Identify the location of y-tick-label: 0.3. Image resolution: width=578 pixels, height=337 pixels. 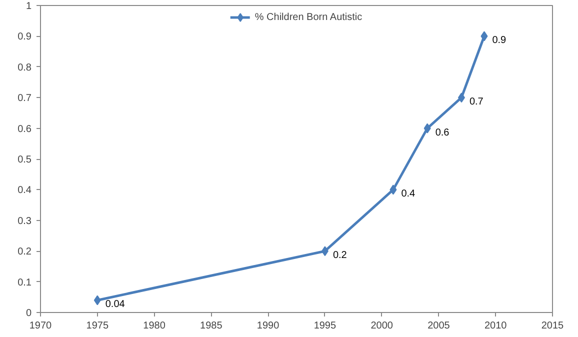
(25, 221).